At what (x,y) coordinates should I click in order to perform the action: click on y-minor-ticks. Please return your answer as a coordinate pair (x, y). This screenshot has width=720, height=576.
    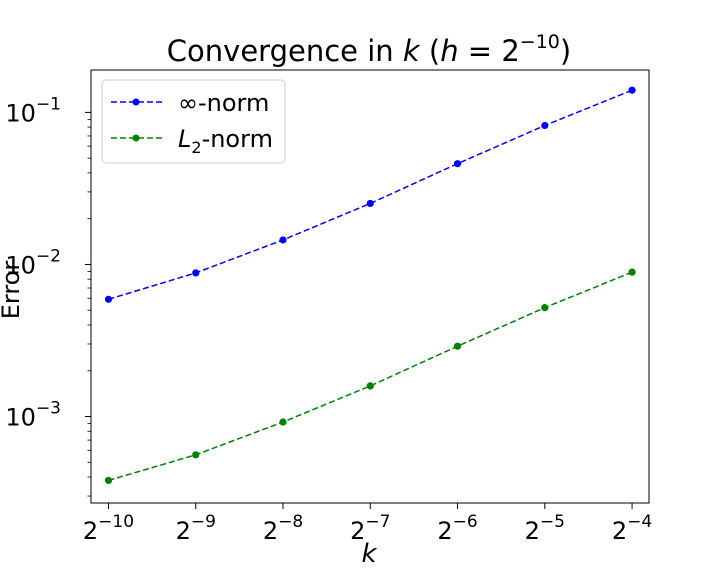
    Looking at the image, I should click on (89, 307).